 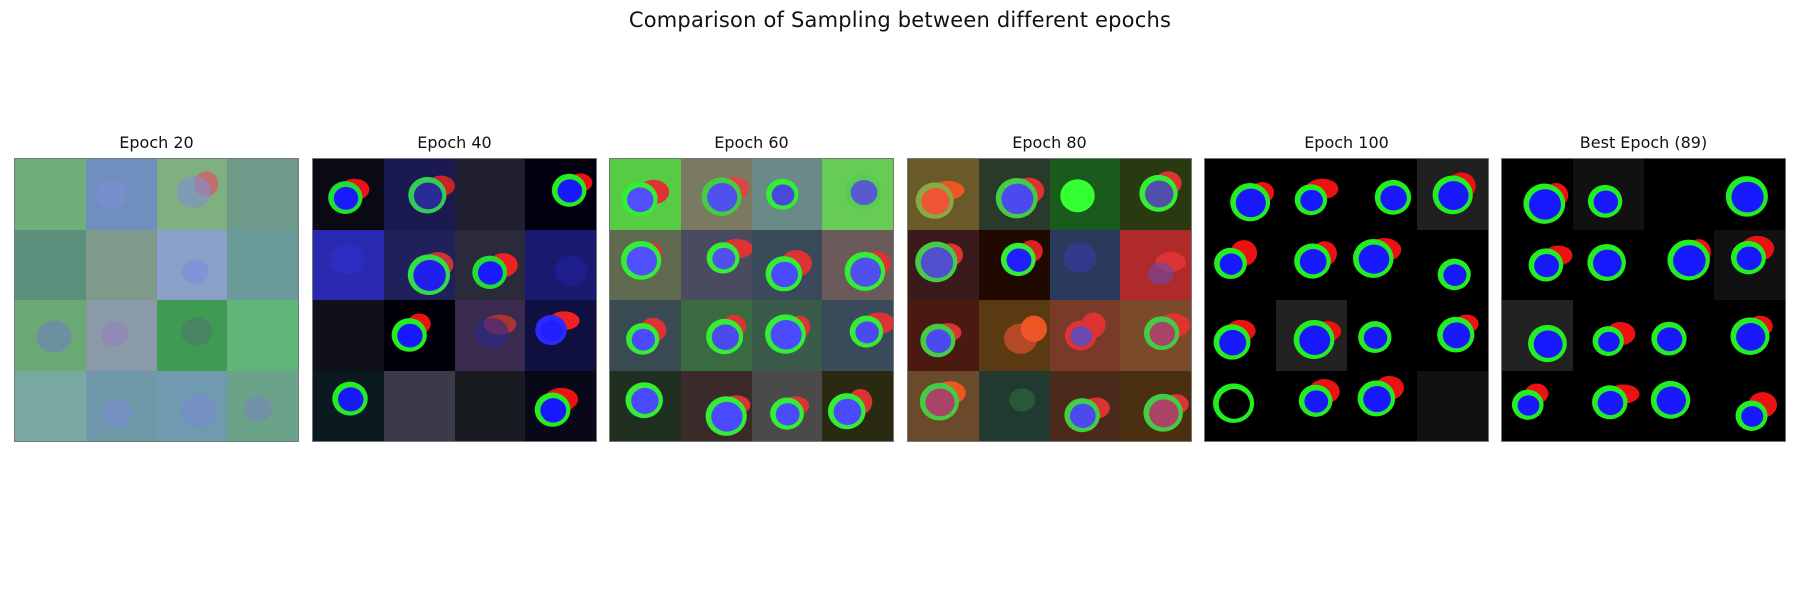 What do you see at coordinates (1049, 142) in the screenshot?
I see `panel-title: Epoch 80` at bounding box center [1049, 142].